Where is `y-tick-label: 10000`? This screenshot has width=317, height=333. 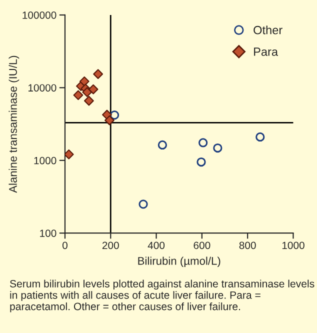 y-tick-label: 10000 is located at coordinates (42, 88).